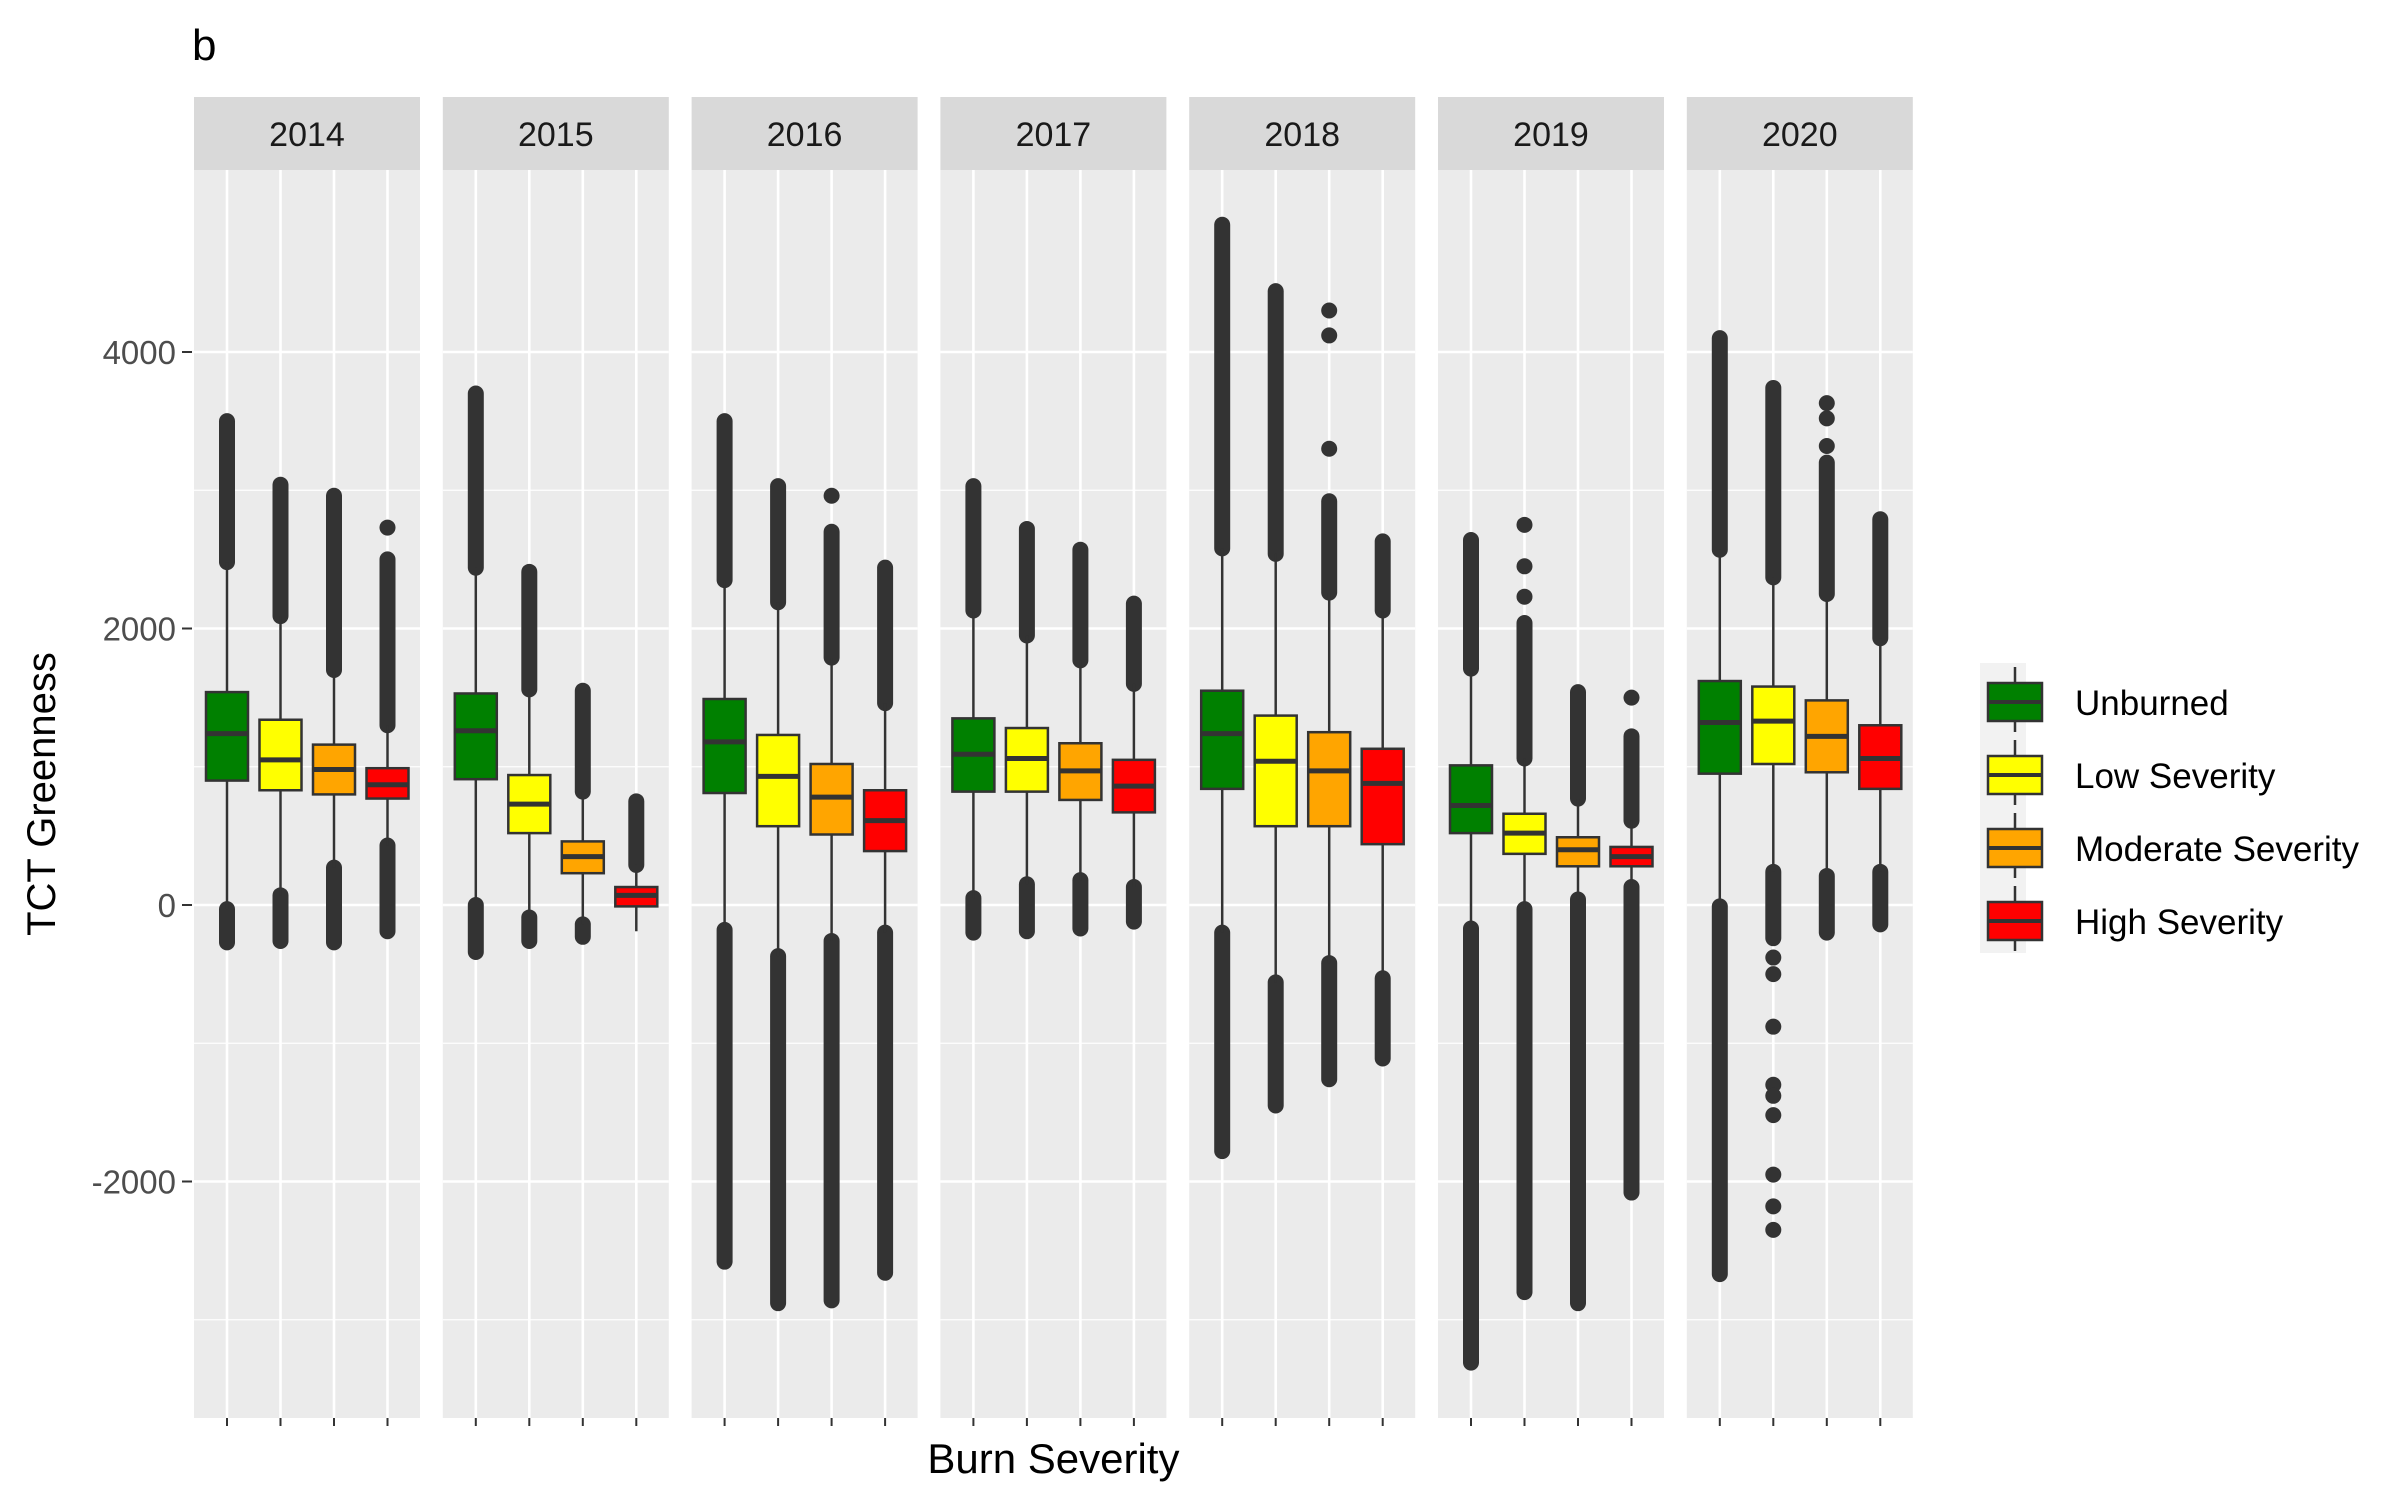  Describe the element at coordinates (204, 45) in the screenshot. I see `panel-label: b` at that location.